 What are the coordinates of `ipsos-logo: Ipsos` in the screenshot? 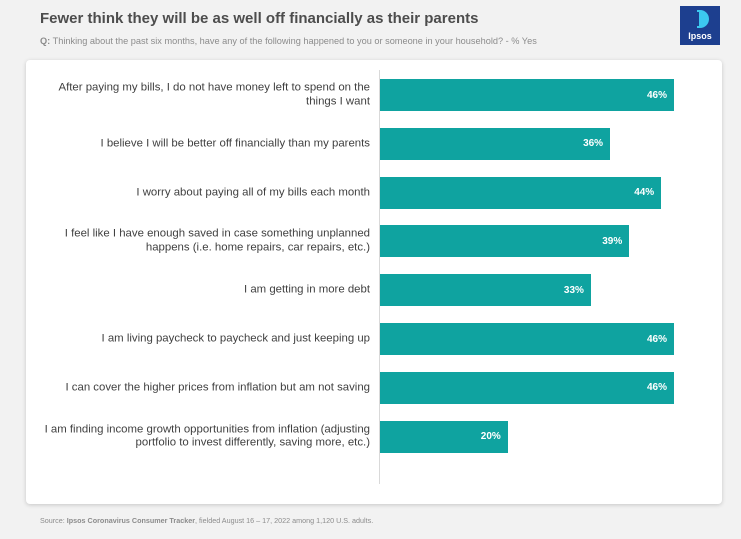 It's located at (700, 25).